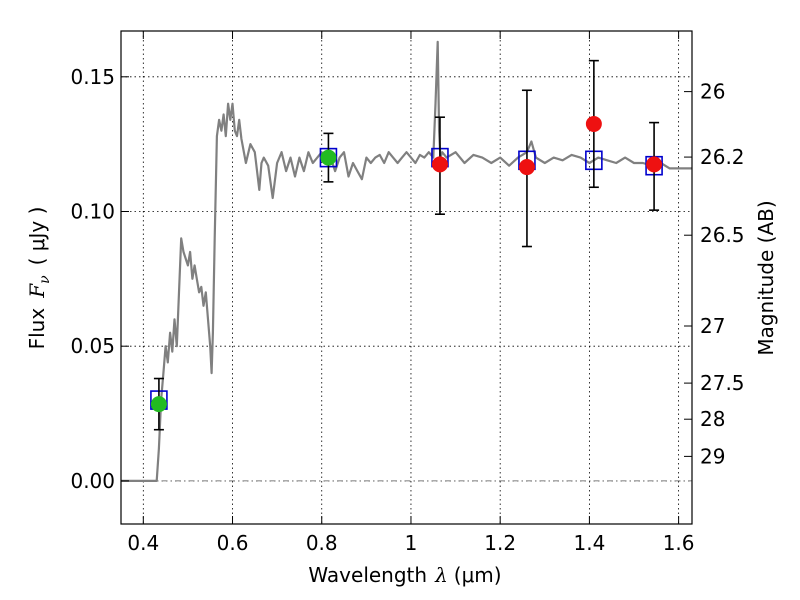  I want to click on x-axis-title: Wavelength λ (μm), so click(404, 575).